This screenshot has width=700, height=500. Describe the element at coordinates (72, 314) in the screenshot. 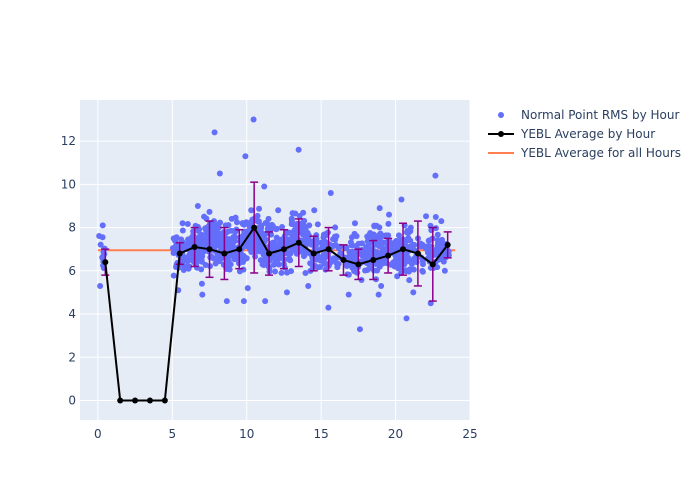

I see `y-tick-label: 4` at that location.